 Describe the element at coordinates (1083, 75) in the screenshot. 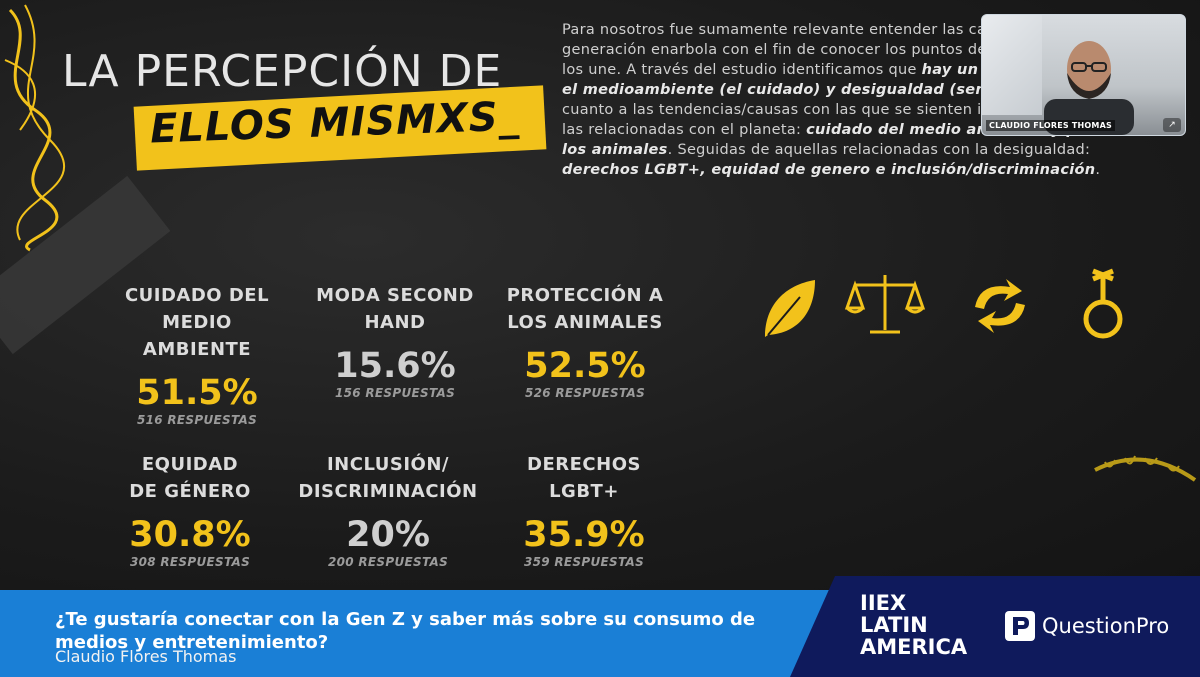

I see `speaker-video: CLAUDIO FLORES THOMAS ↗` at that location.